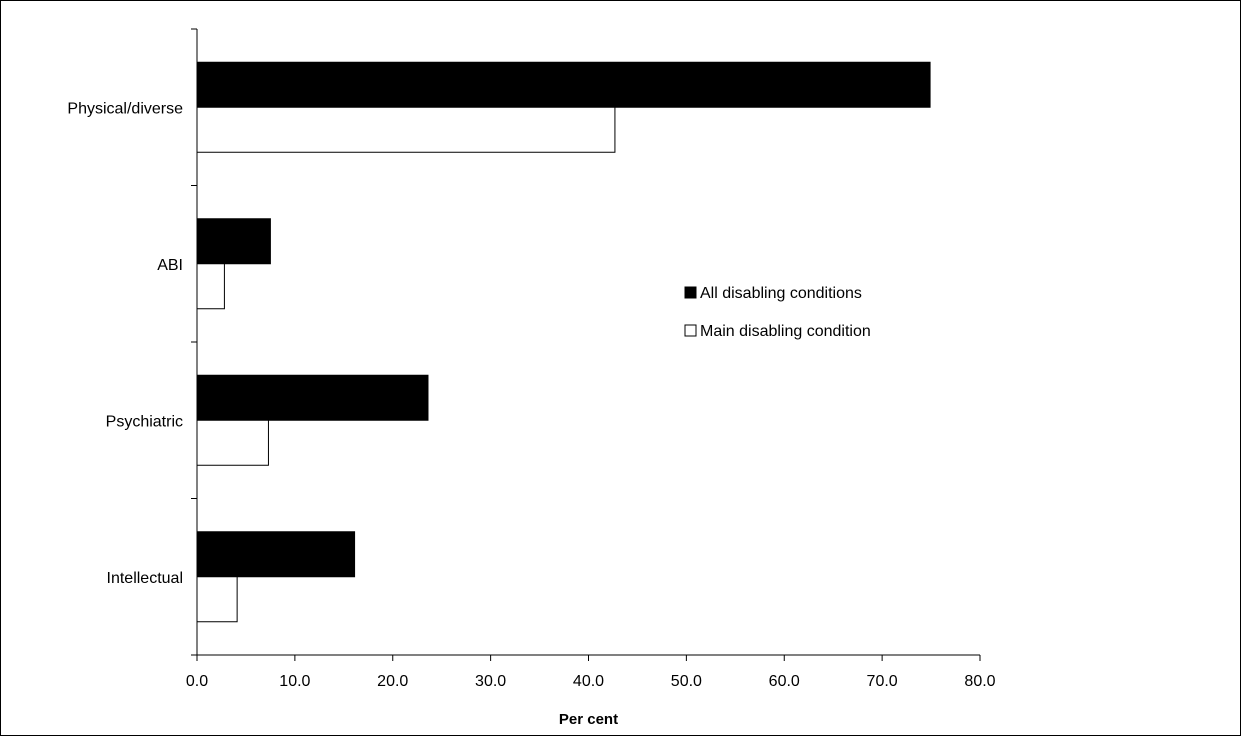 This screenshot has width=1241, height=736. What do you see at coordinates (781, 293) in the screenshot?
I see `legend-label: All disabling conditions` at bounding box center [781, 293].